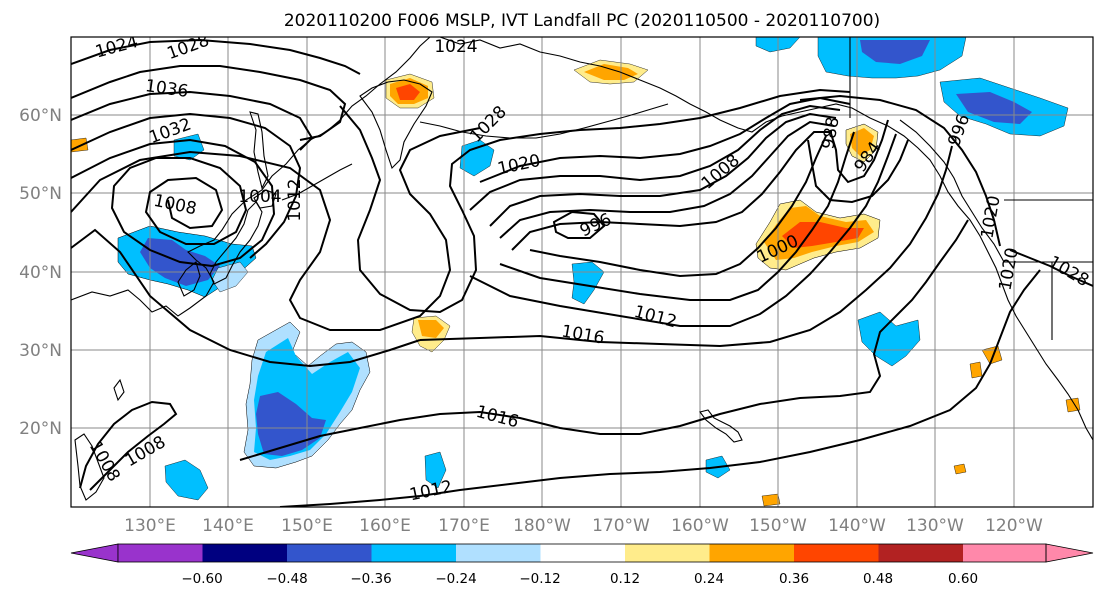 This screenshot has width=1105, height=601. What do you see at coordinates (963, 579) in the screenshot?
I see `colorbar-tick-label: 0.60` at bounding box center [963, 579].